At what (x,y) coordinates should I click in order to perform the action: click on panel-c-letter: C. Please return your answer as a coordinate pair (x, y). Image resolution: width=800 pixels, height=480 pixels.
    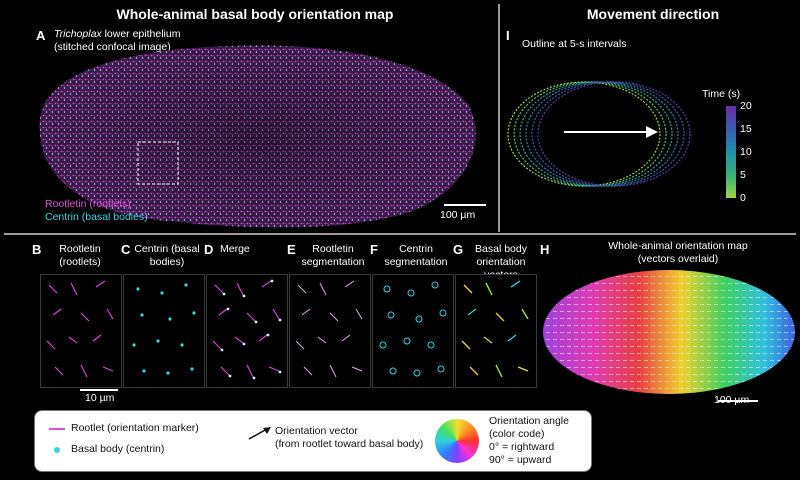
    Looking at the image, I should click on (126, 249).